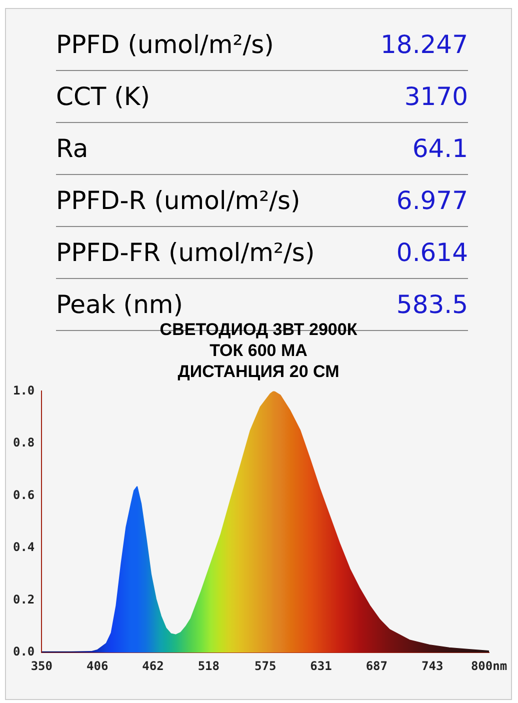 This screenshot has height=703, width=518. Describe the element at coordinates (258, 361) in the screenshot. I see `chart-subtitle: ТОК 600 МА ДИСТАНЦИЯ 20 СМ` at that location.